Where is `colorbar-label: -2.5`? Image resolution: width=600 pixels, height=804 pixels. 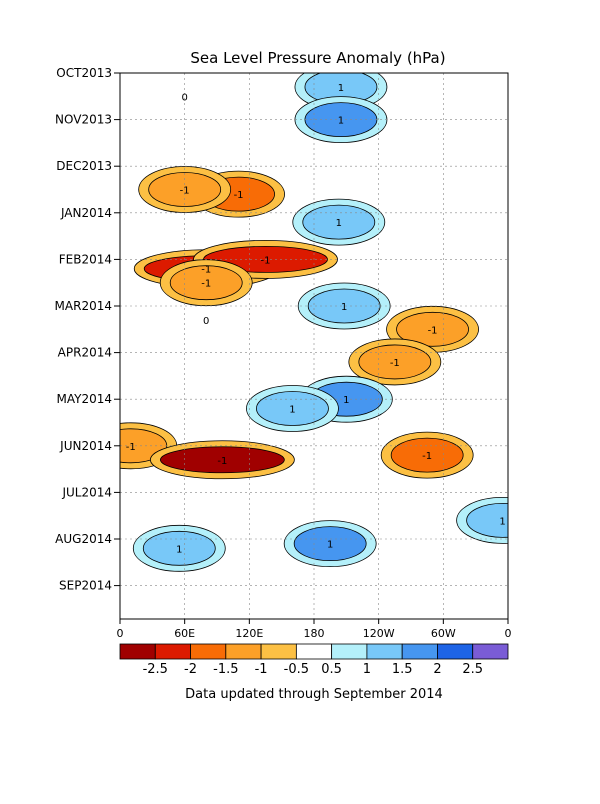
colorbar-label: -2.5 is located at coordinates (155, 669).